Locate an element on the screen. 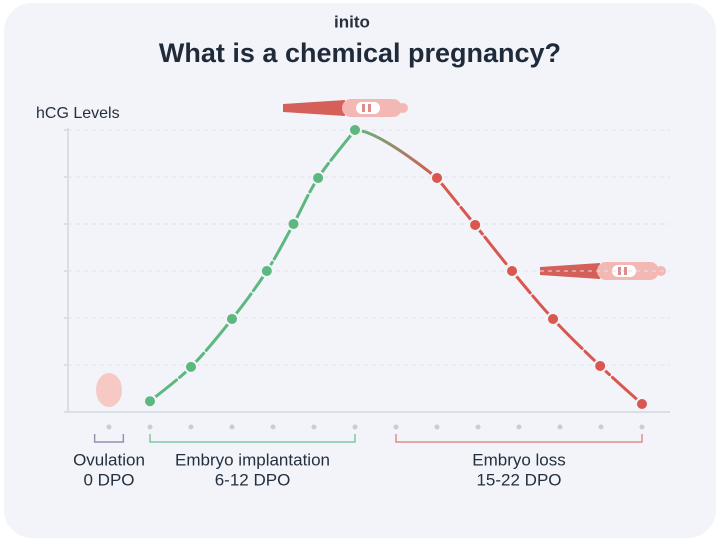 The image size is (720, 546). phase-sublabel: 0 DPO is located at coordinates (108, 479).